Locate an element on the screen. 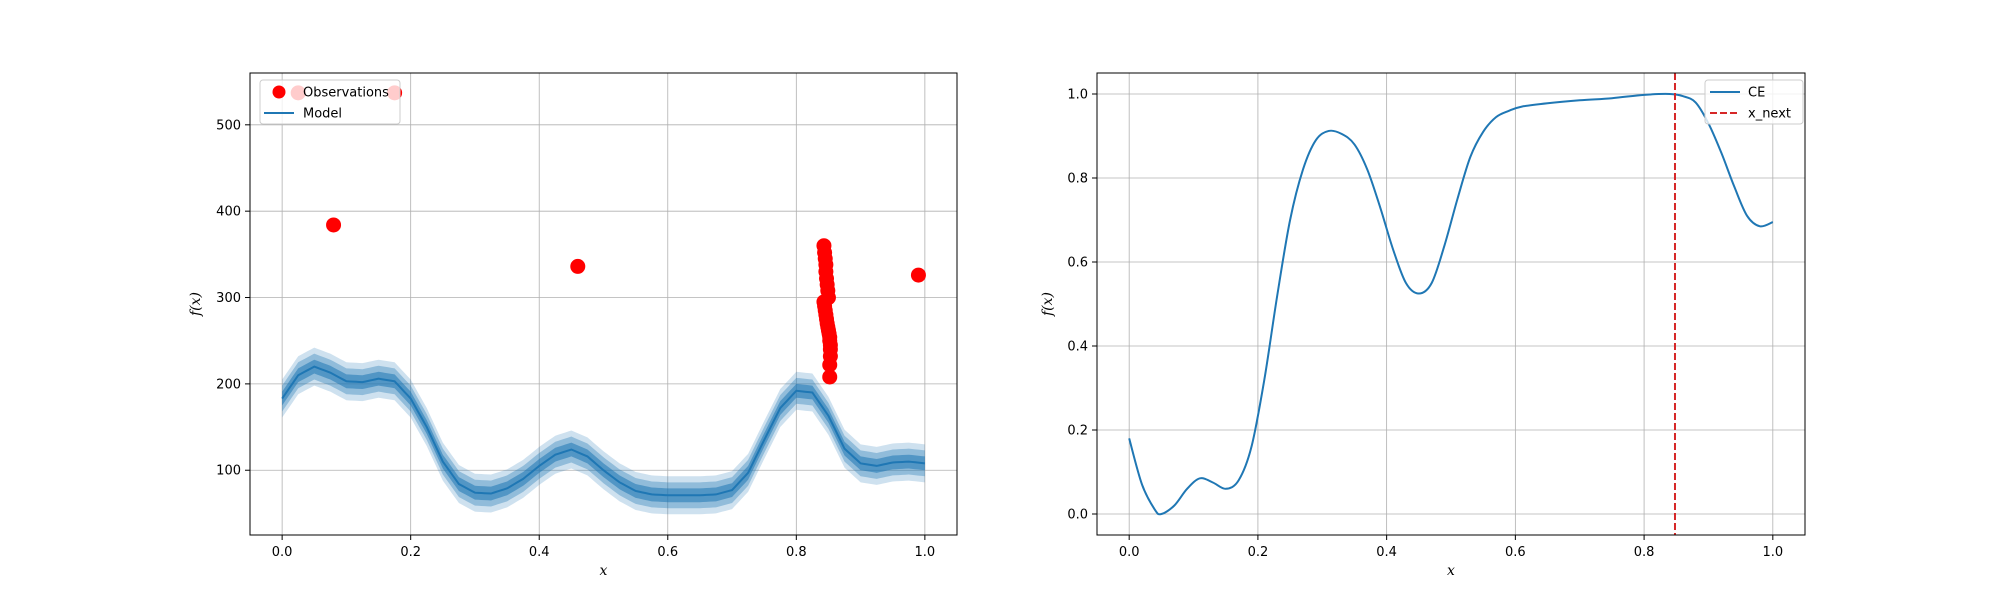 The width and height of the screenshot is (2000, 600). y-tick-label: 400 is located at coordinates (228, 212).